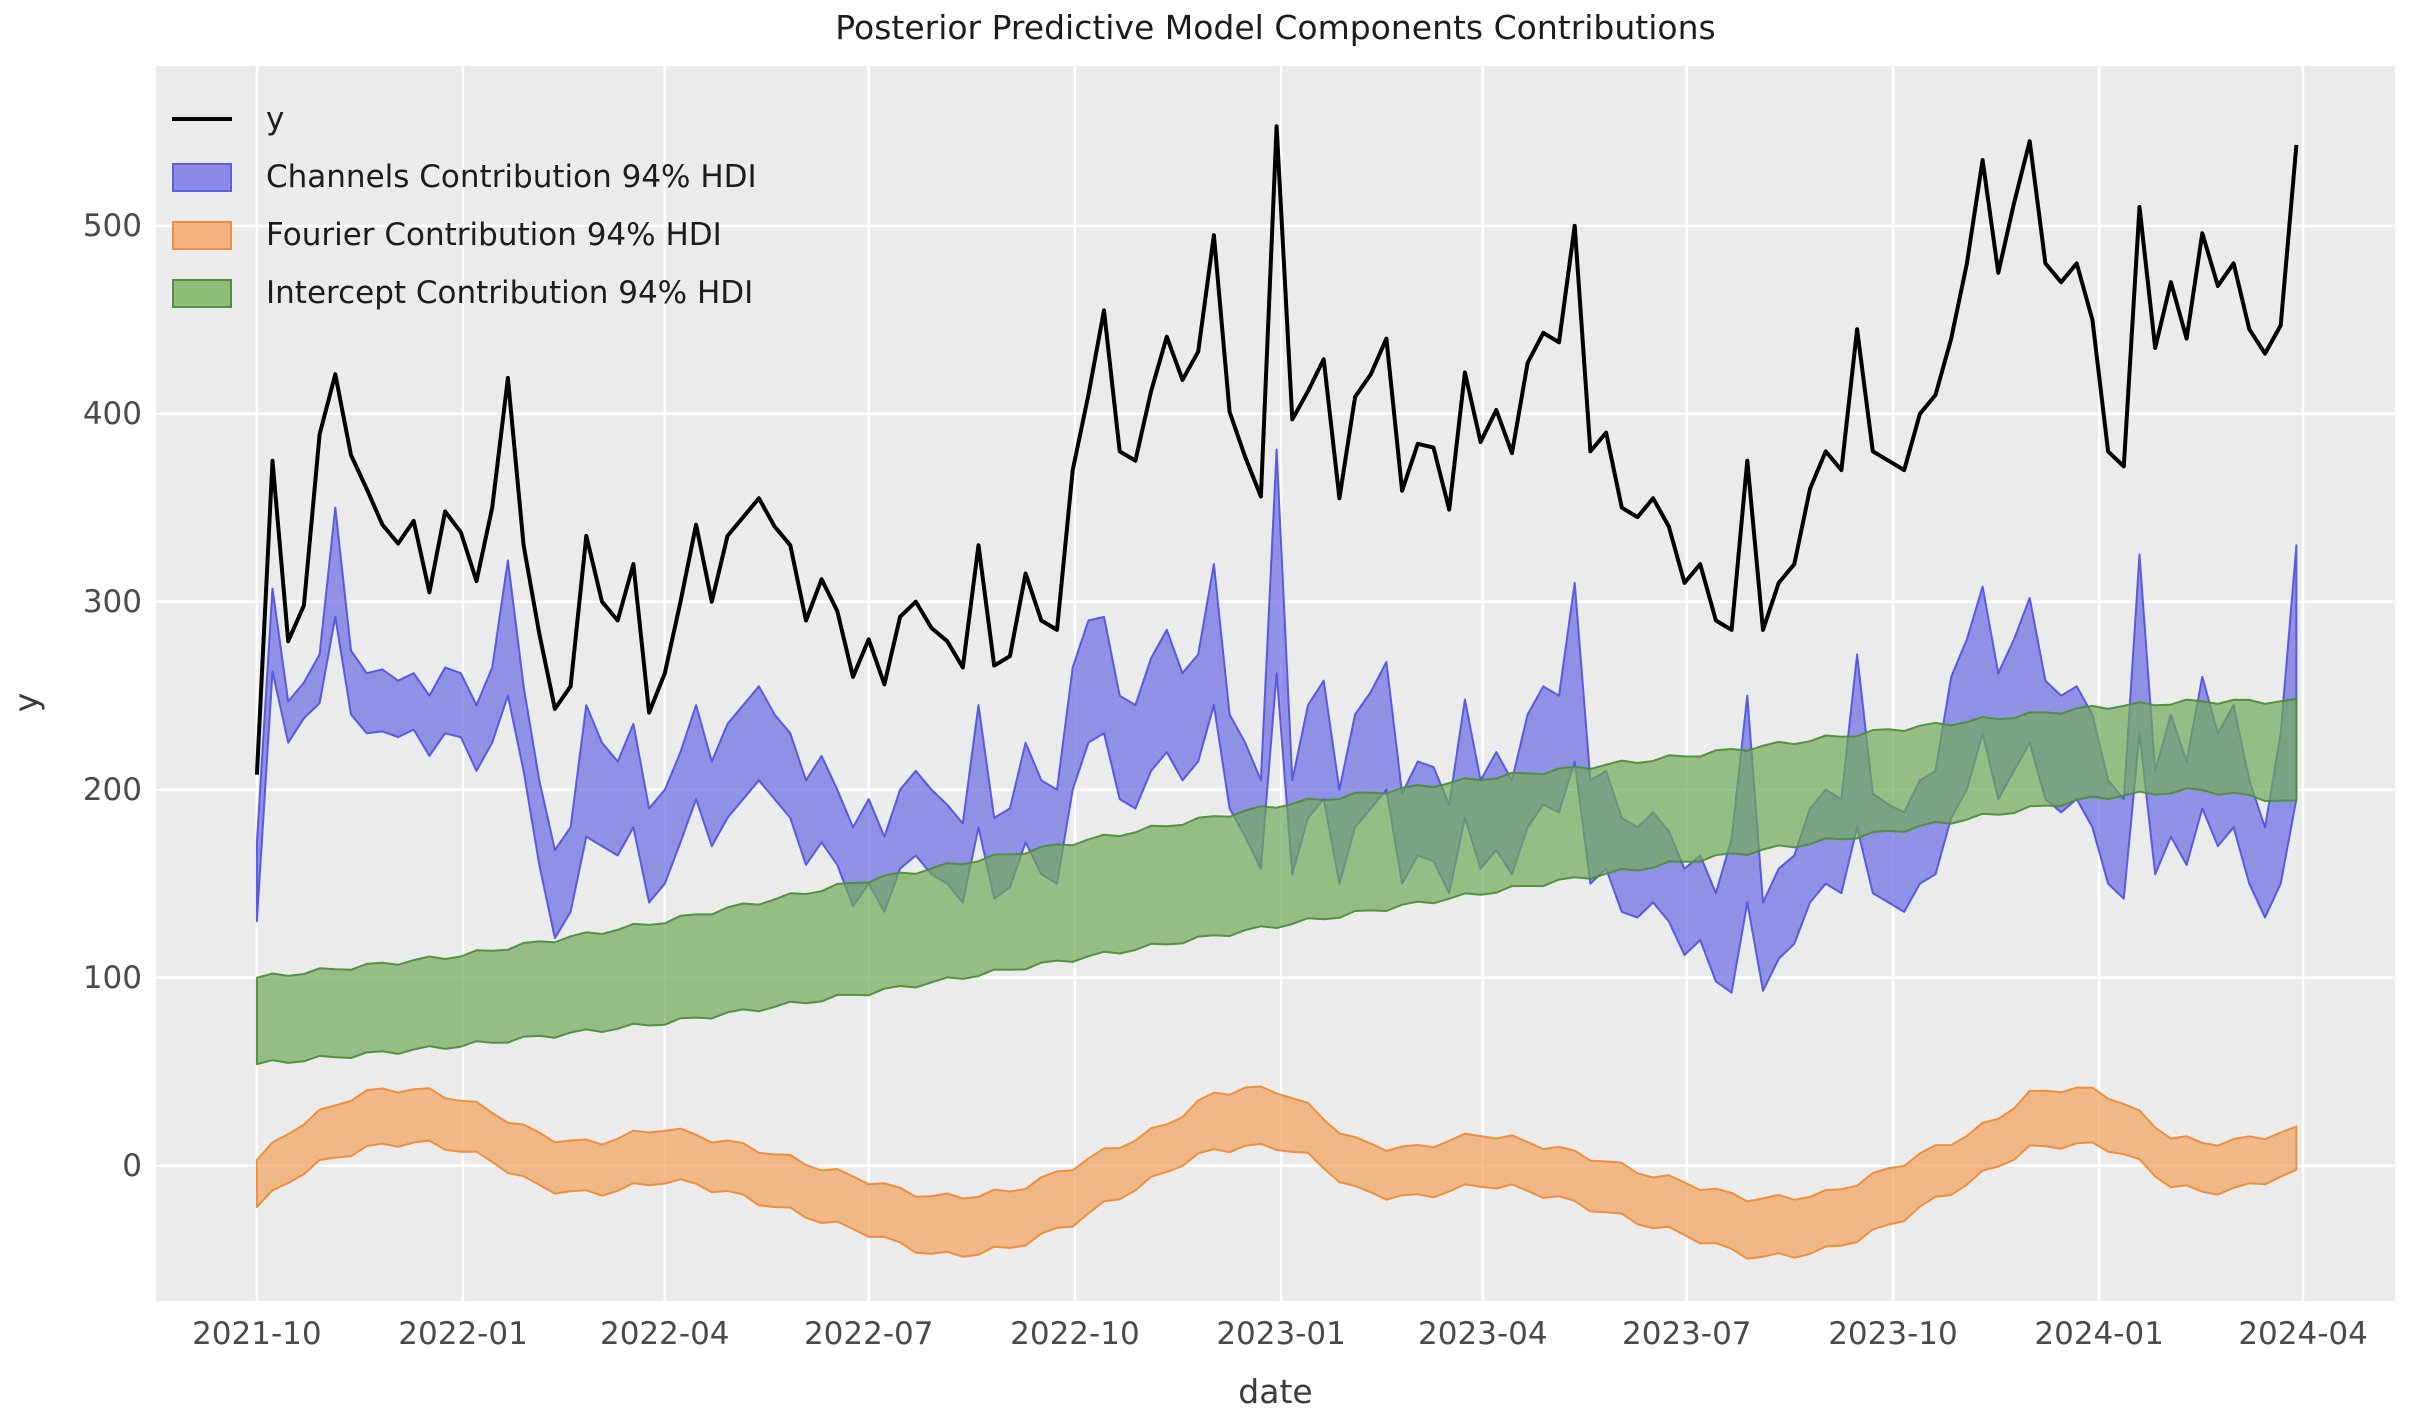  Describe the element at coordinates (2303, 1334) in the screenshot. I see `x-tick-label: 2024-04` at that location.